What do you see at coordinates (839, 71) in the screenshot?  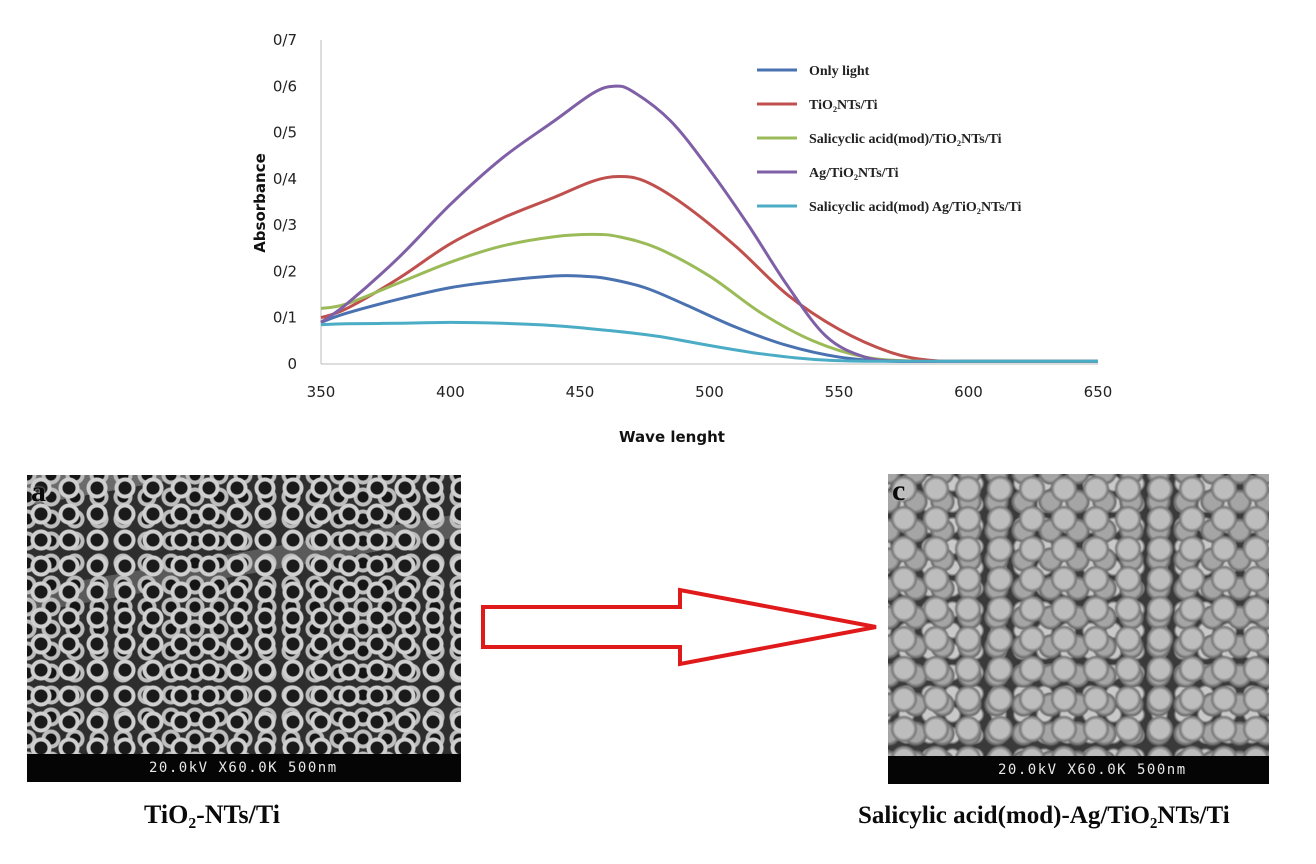 I see `legend-label-1: Only light` at bounding box center [839, 71].